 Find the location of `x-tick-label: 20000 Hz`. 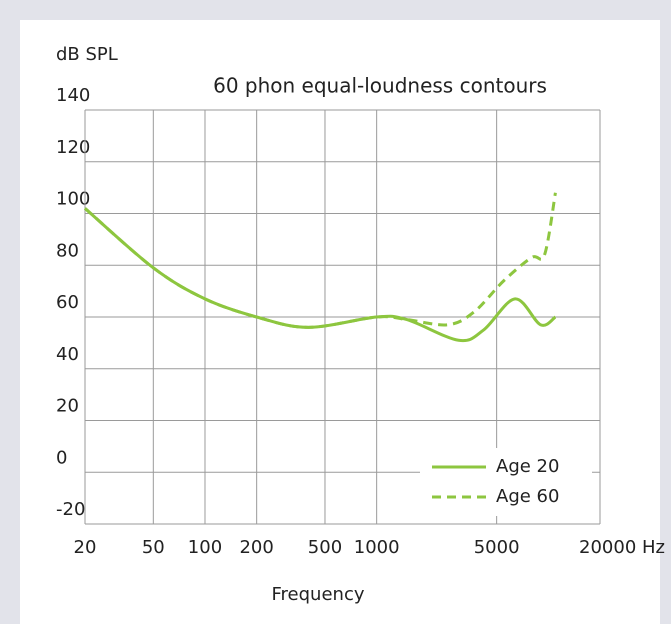

x-tick-label: 20000 Hz is located at coordinates (622, 547).